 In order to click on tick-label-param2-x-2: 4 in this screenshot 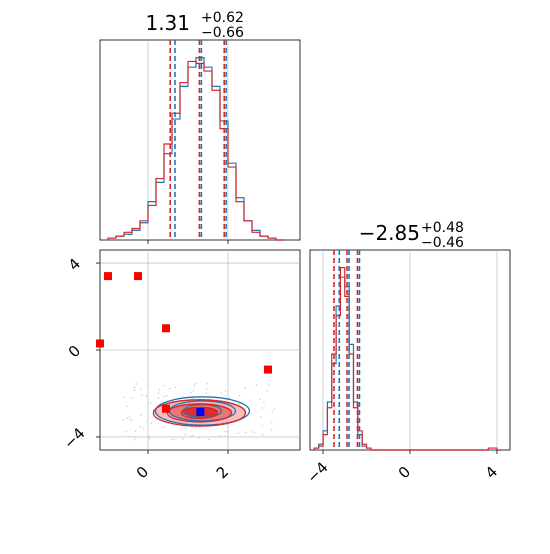, I will do `click(491, 472)`.